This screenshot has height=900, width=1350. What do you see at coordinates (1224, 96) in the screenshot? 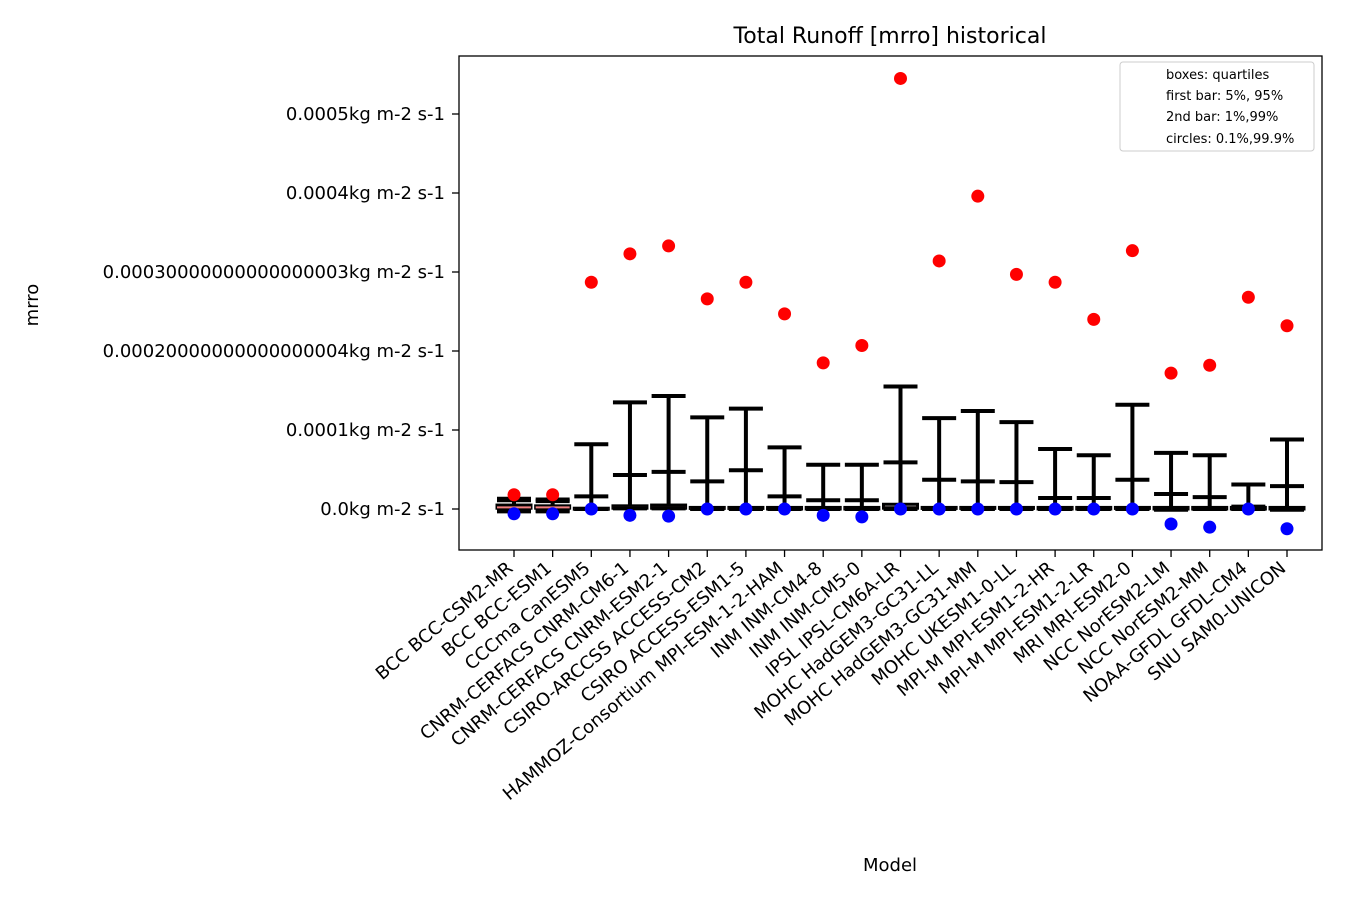
I see `legend-entry: first bar: 5%, 95%` at bounding box center [1224, 96].